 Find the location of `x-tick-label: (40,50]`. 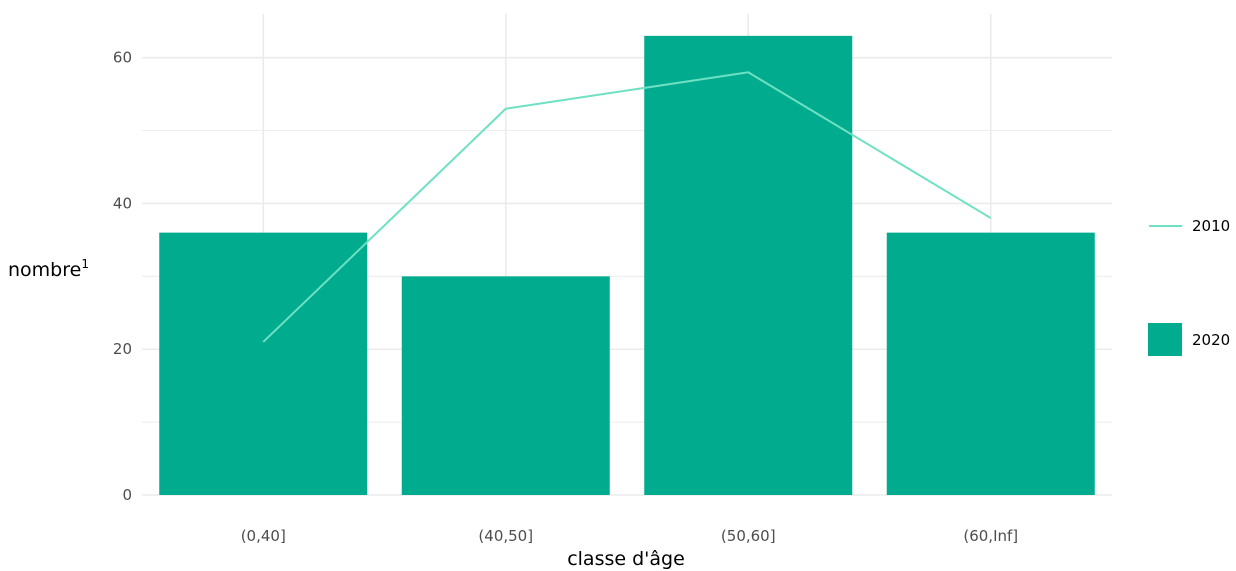

x-tick-label: (40,50] is located at coordinates (505, 536).